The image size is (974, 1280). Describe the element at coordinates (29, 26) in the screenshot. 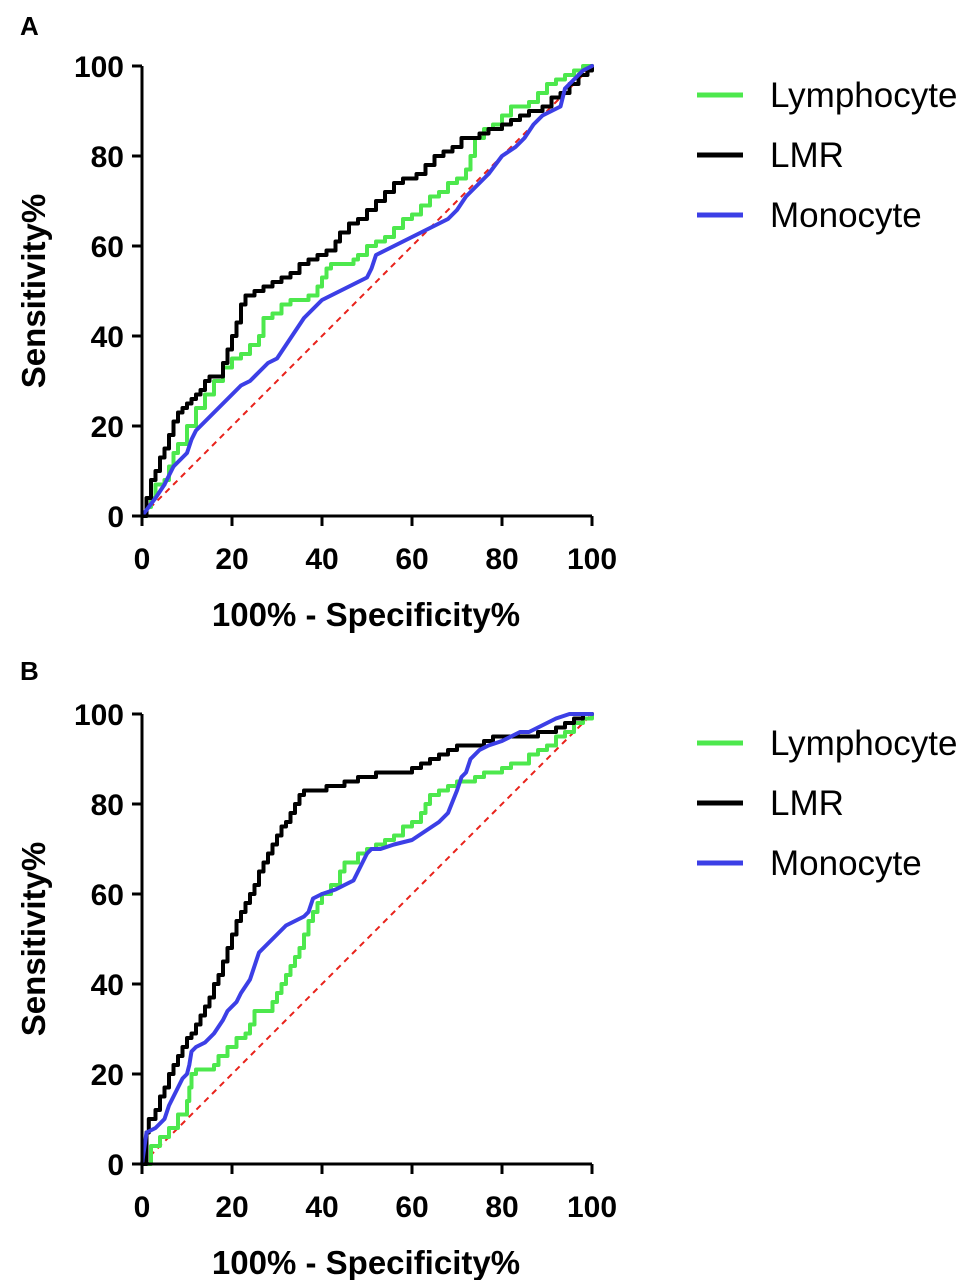

I see `panel-letter: A` at that location.